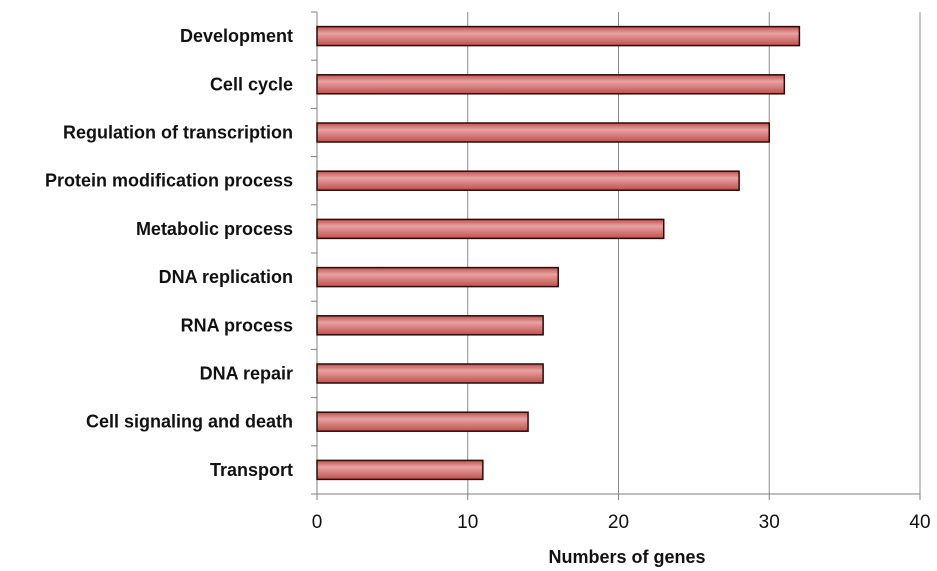 The image size is (937, 571). Describe the element at coordinates (236, 36) in the screenshot. I see `category-label: Development` at that location.